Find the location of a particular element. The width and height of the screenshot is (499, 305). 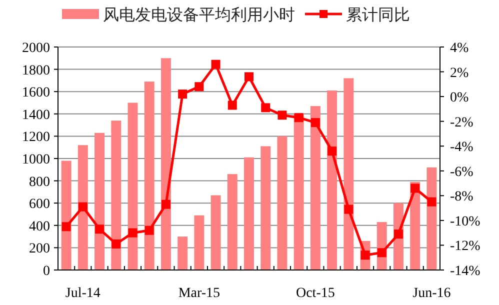

y-tick-label: 2000 is located at coordinates (36, 48).